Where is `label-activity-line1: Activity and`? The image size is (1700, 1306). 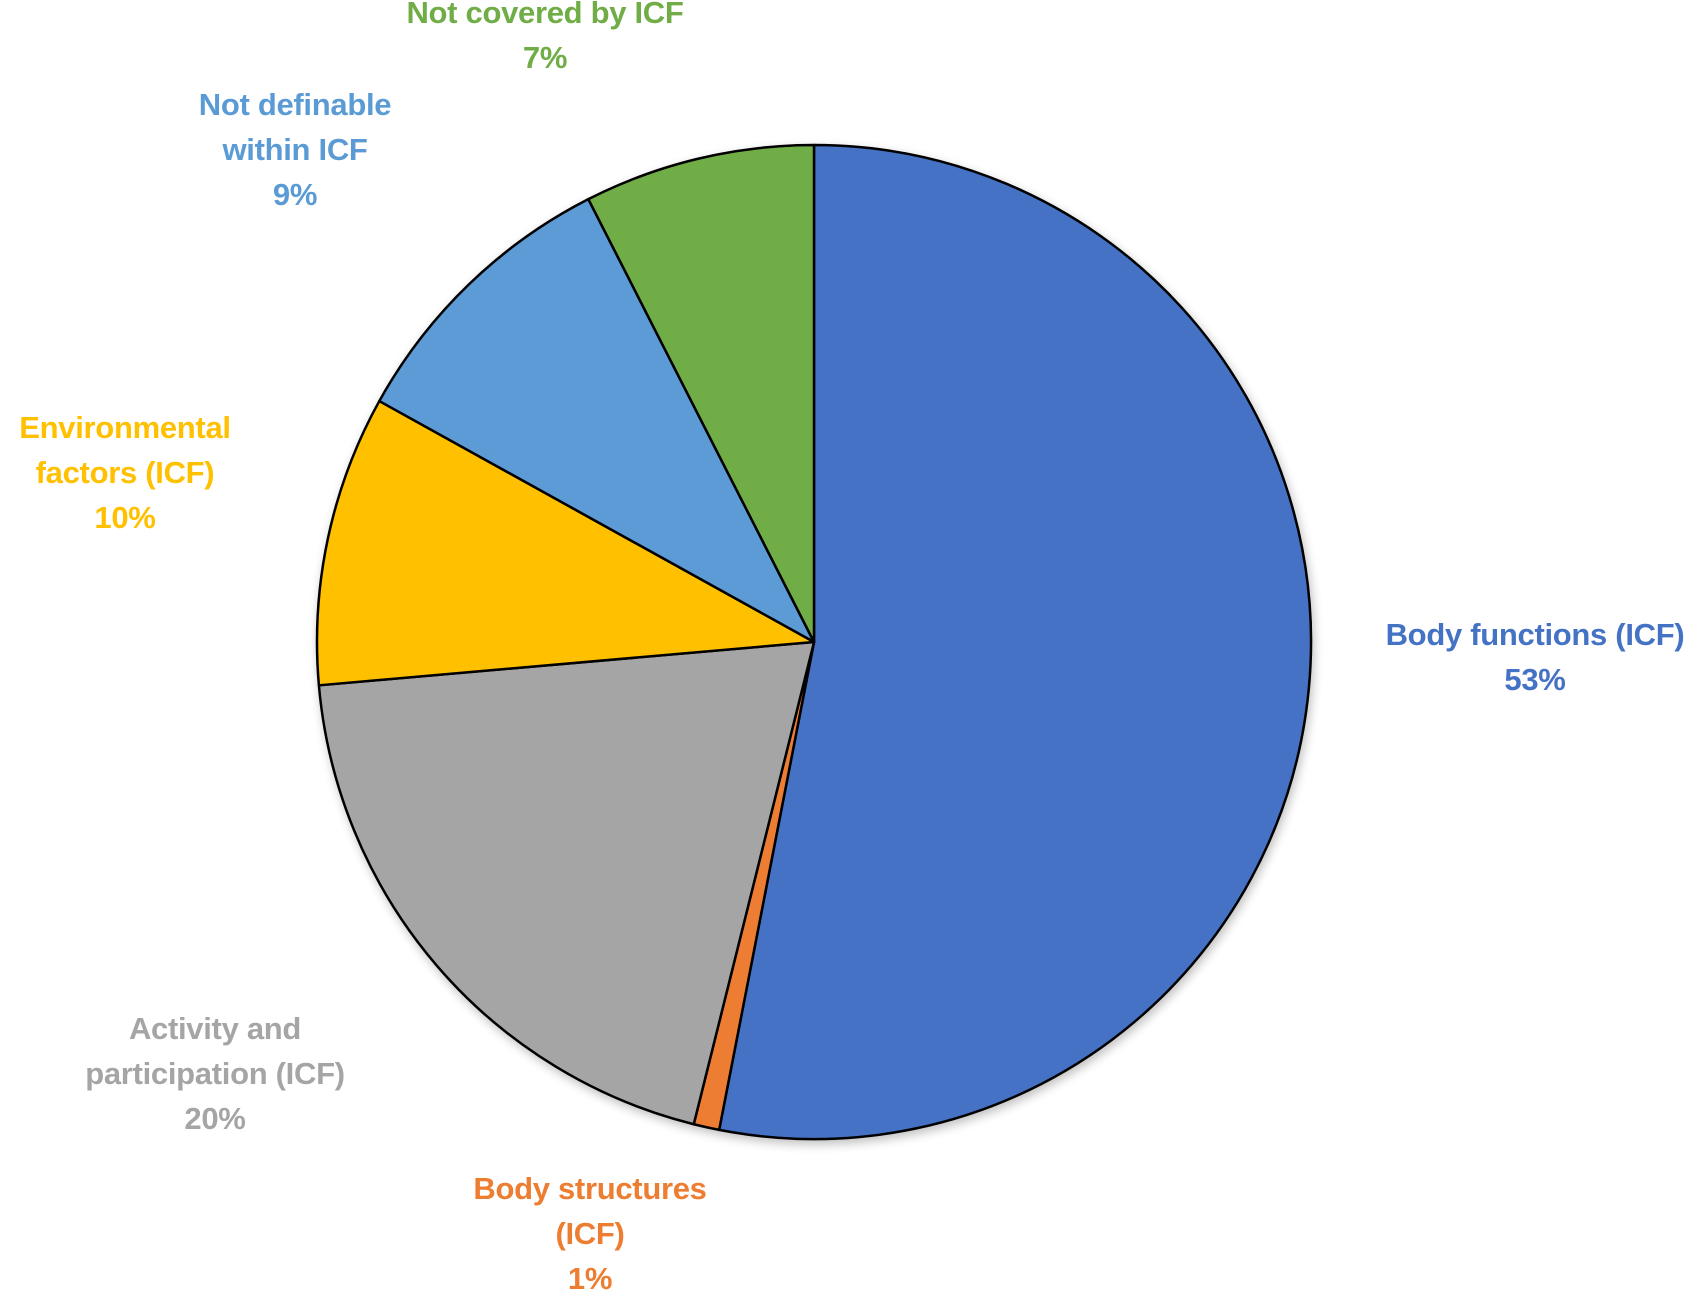 label-activity-line1: Activity and is located at coordinates (215, 1028).